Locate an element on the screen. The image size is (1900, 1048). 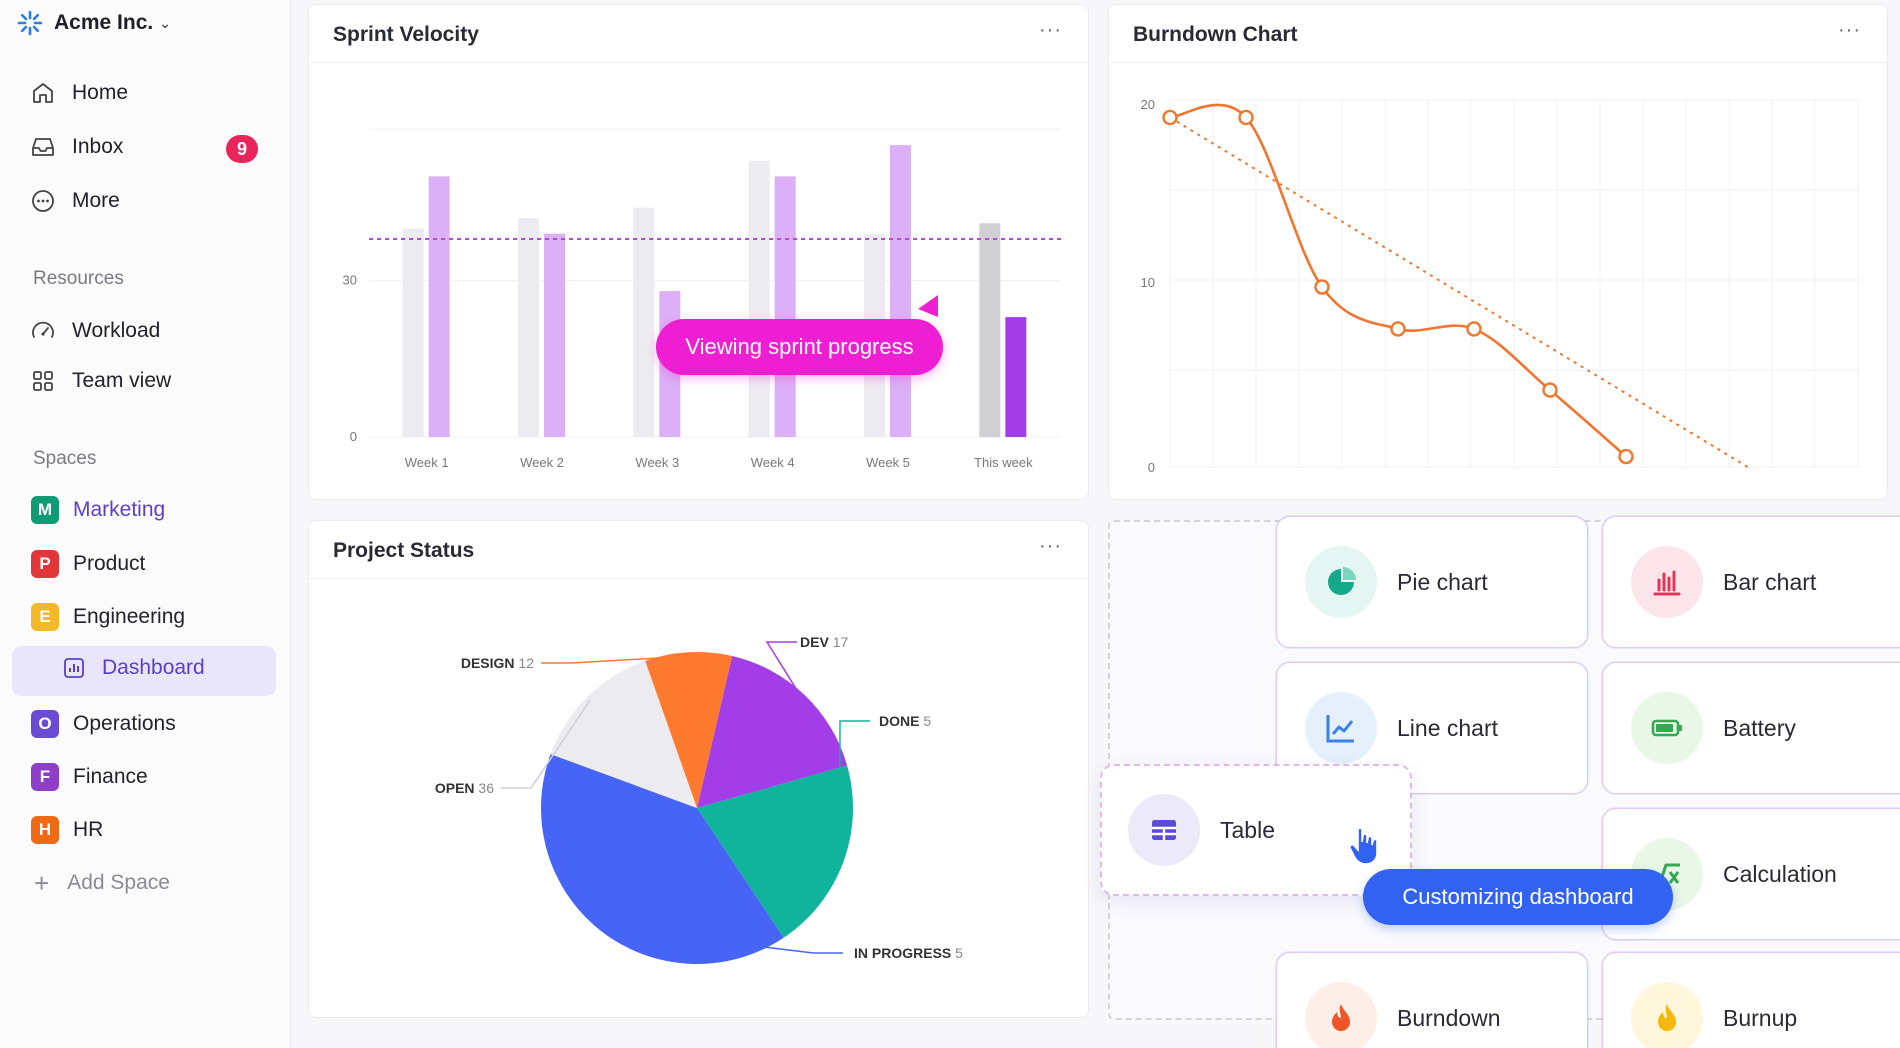
flame-icon is located at coordinates (1341, 1017).